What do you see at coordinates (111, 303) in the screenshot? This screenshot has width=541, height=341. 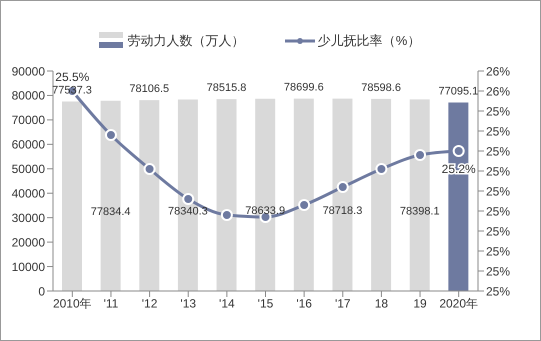 I see `x-tick-label: '11` at bounding box center [111, 303].